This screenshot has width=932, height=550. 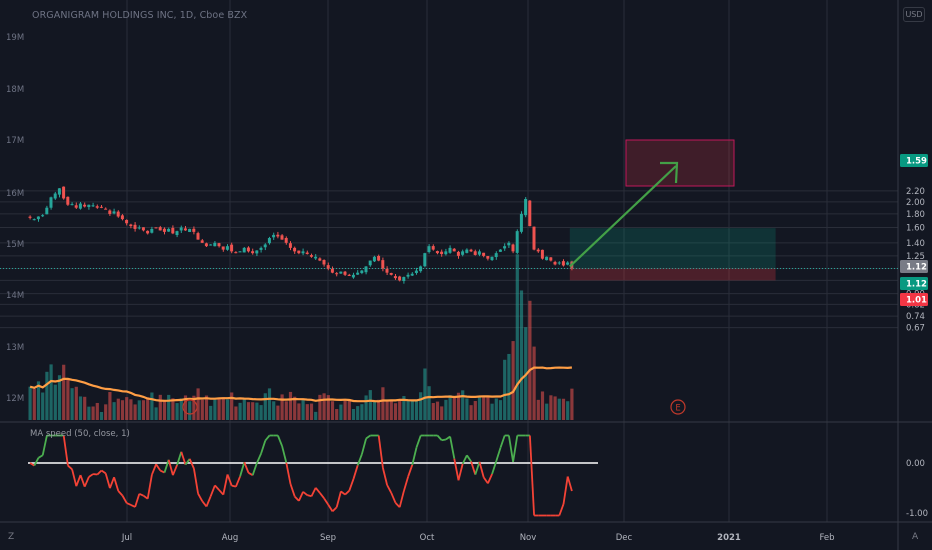 What do you see at coordinates (916, 268) in the screenshot?
I see `price-tag-label: 1.12` at bounding box center [916, 268].